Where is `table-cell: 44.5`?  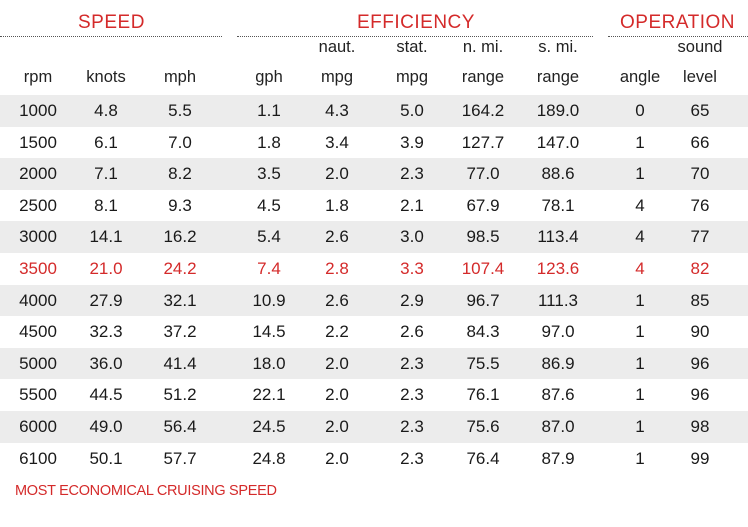
table-cell: 44.5 is located at coordinates (106, 395).